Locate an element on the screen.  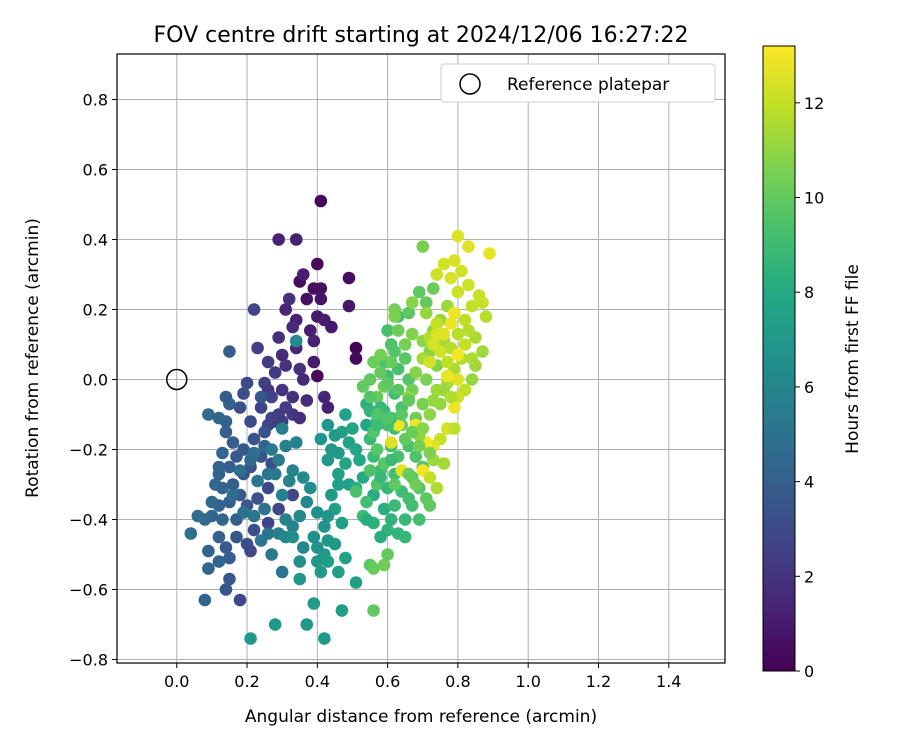
colorbar-tick-label: 8 is located at coordinates (809, 292).